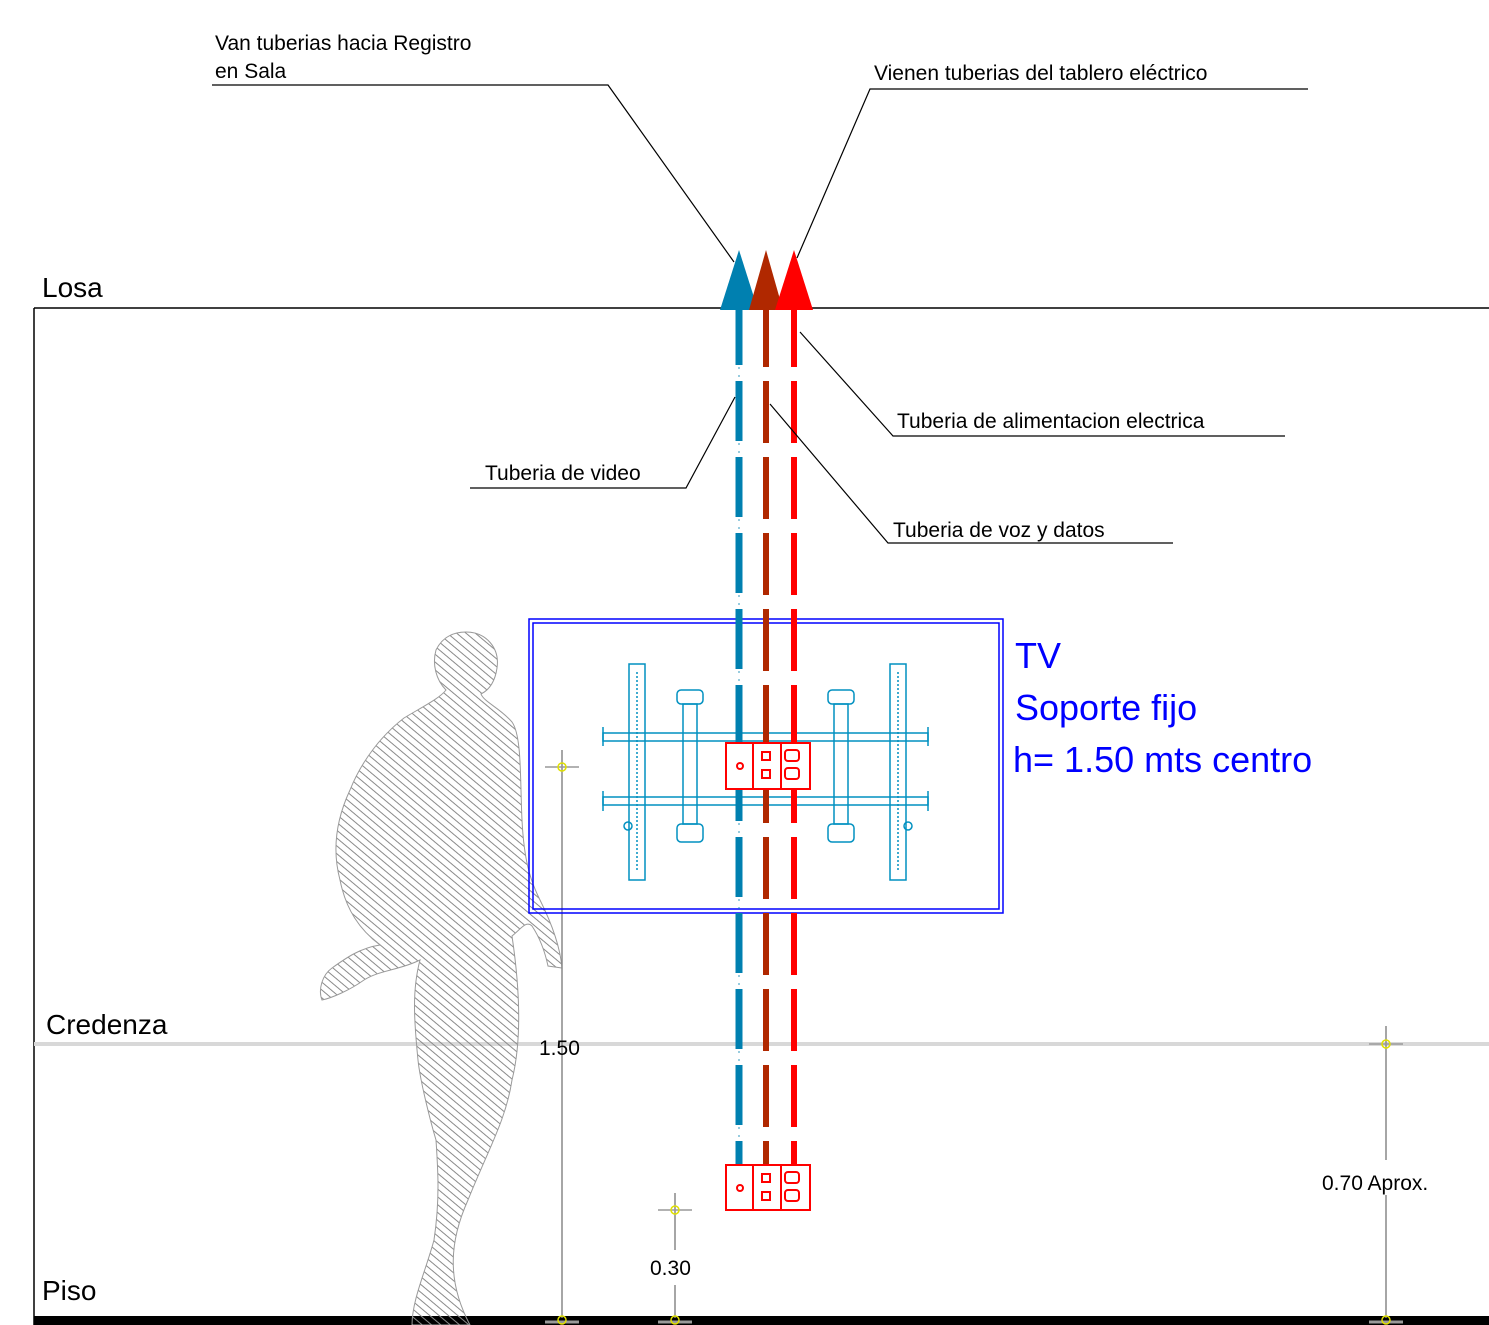 This screenshot has height=1325, width=1489. Describe the element at coordinates (766, 280) in the screenshot. I see `arrow-voz-datos-icon` at that location.